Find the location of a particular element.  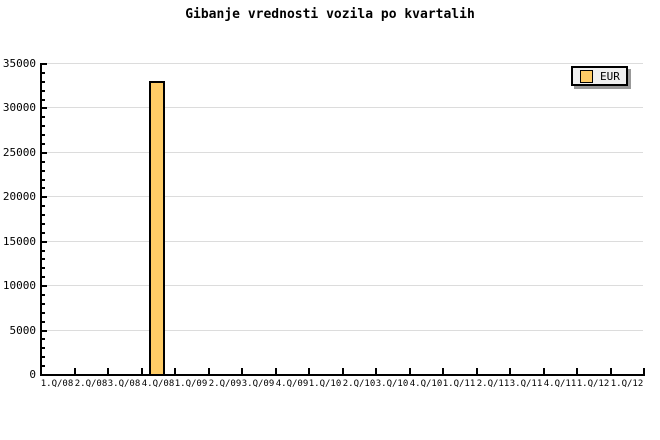

y-axis-label: 30000 is located at coordinates (19, 107).